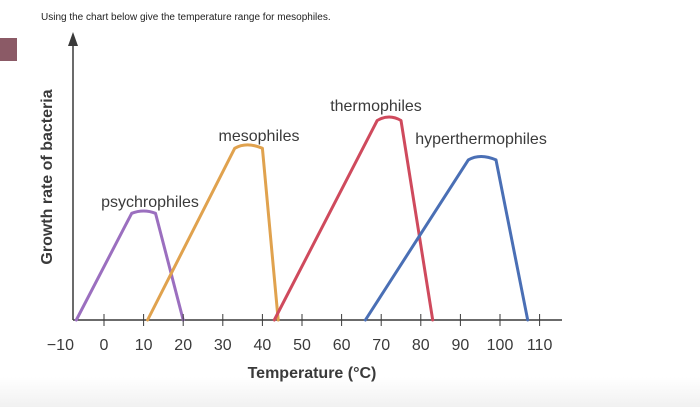  Describe the element at coordinates (376, 106) in the screenshot. I see `series-label-thermophiles: thermophiles` at that location.